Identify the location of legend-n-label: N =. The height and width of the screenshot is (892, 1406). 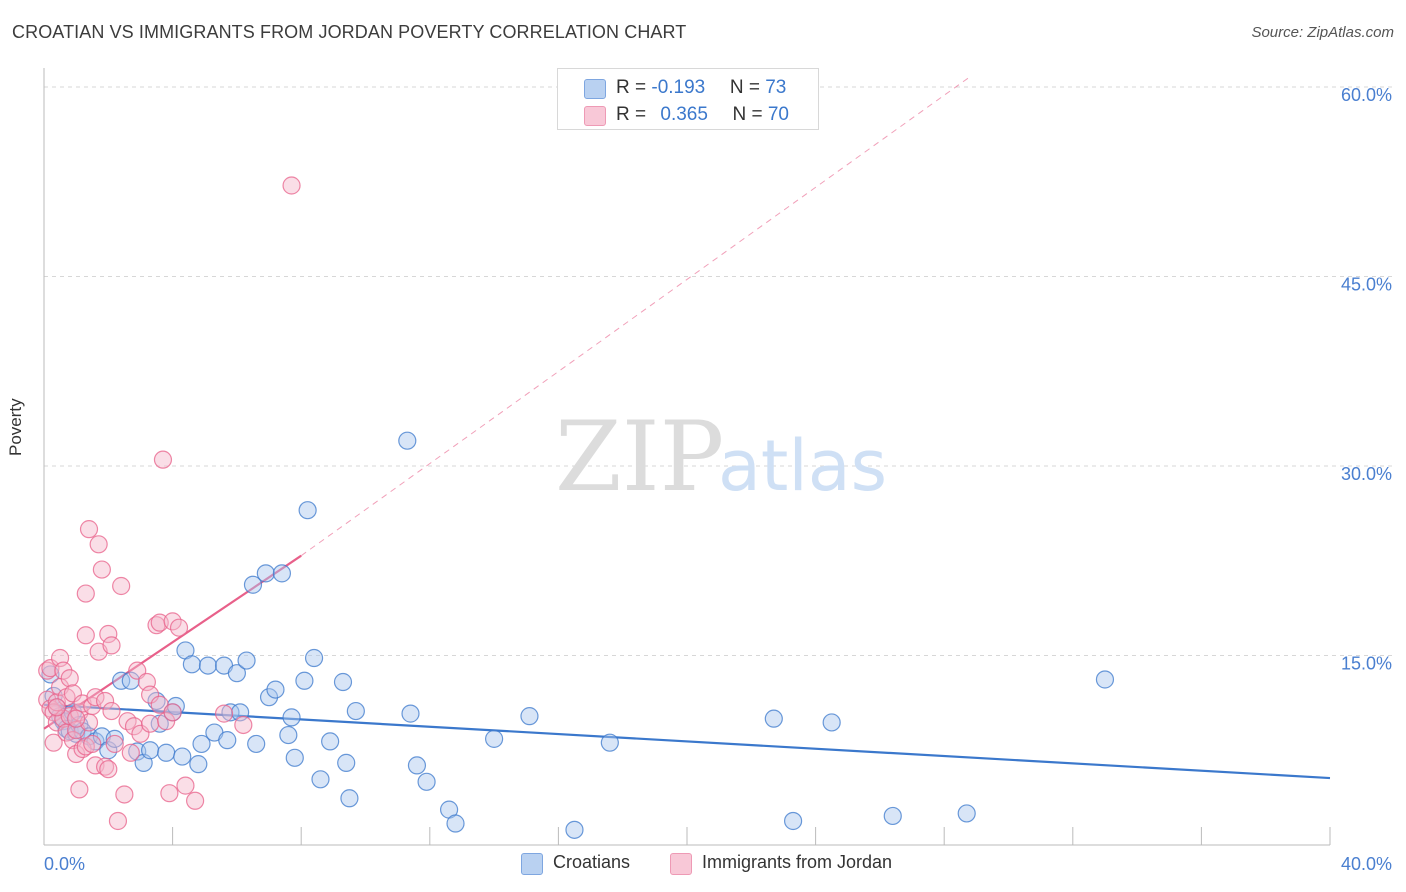
(750, 114).